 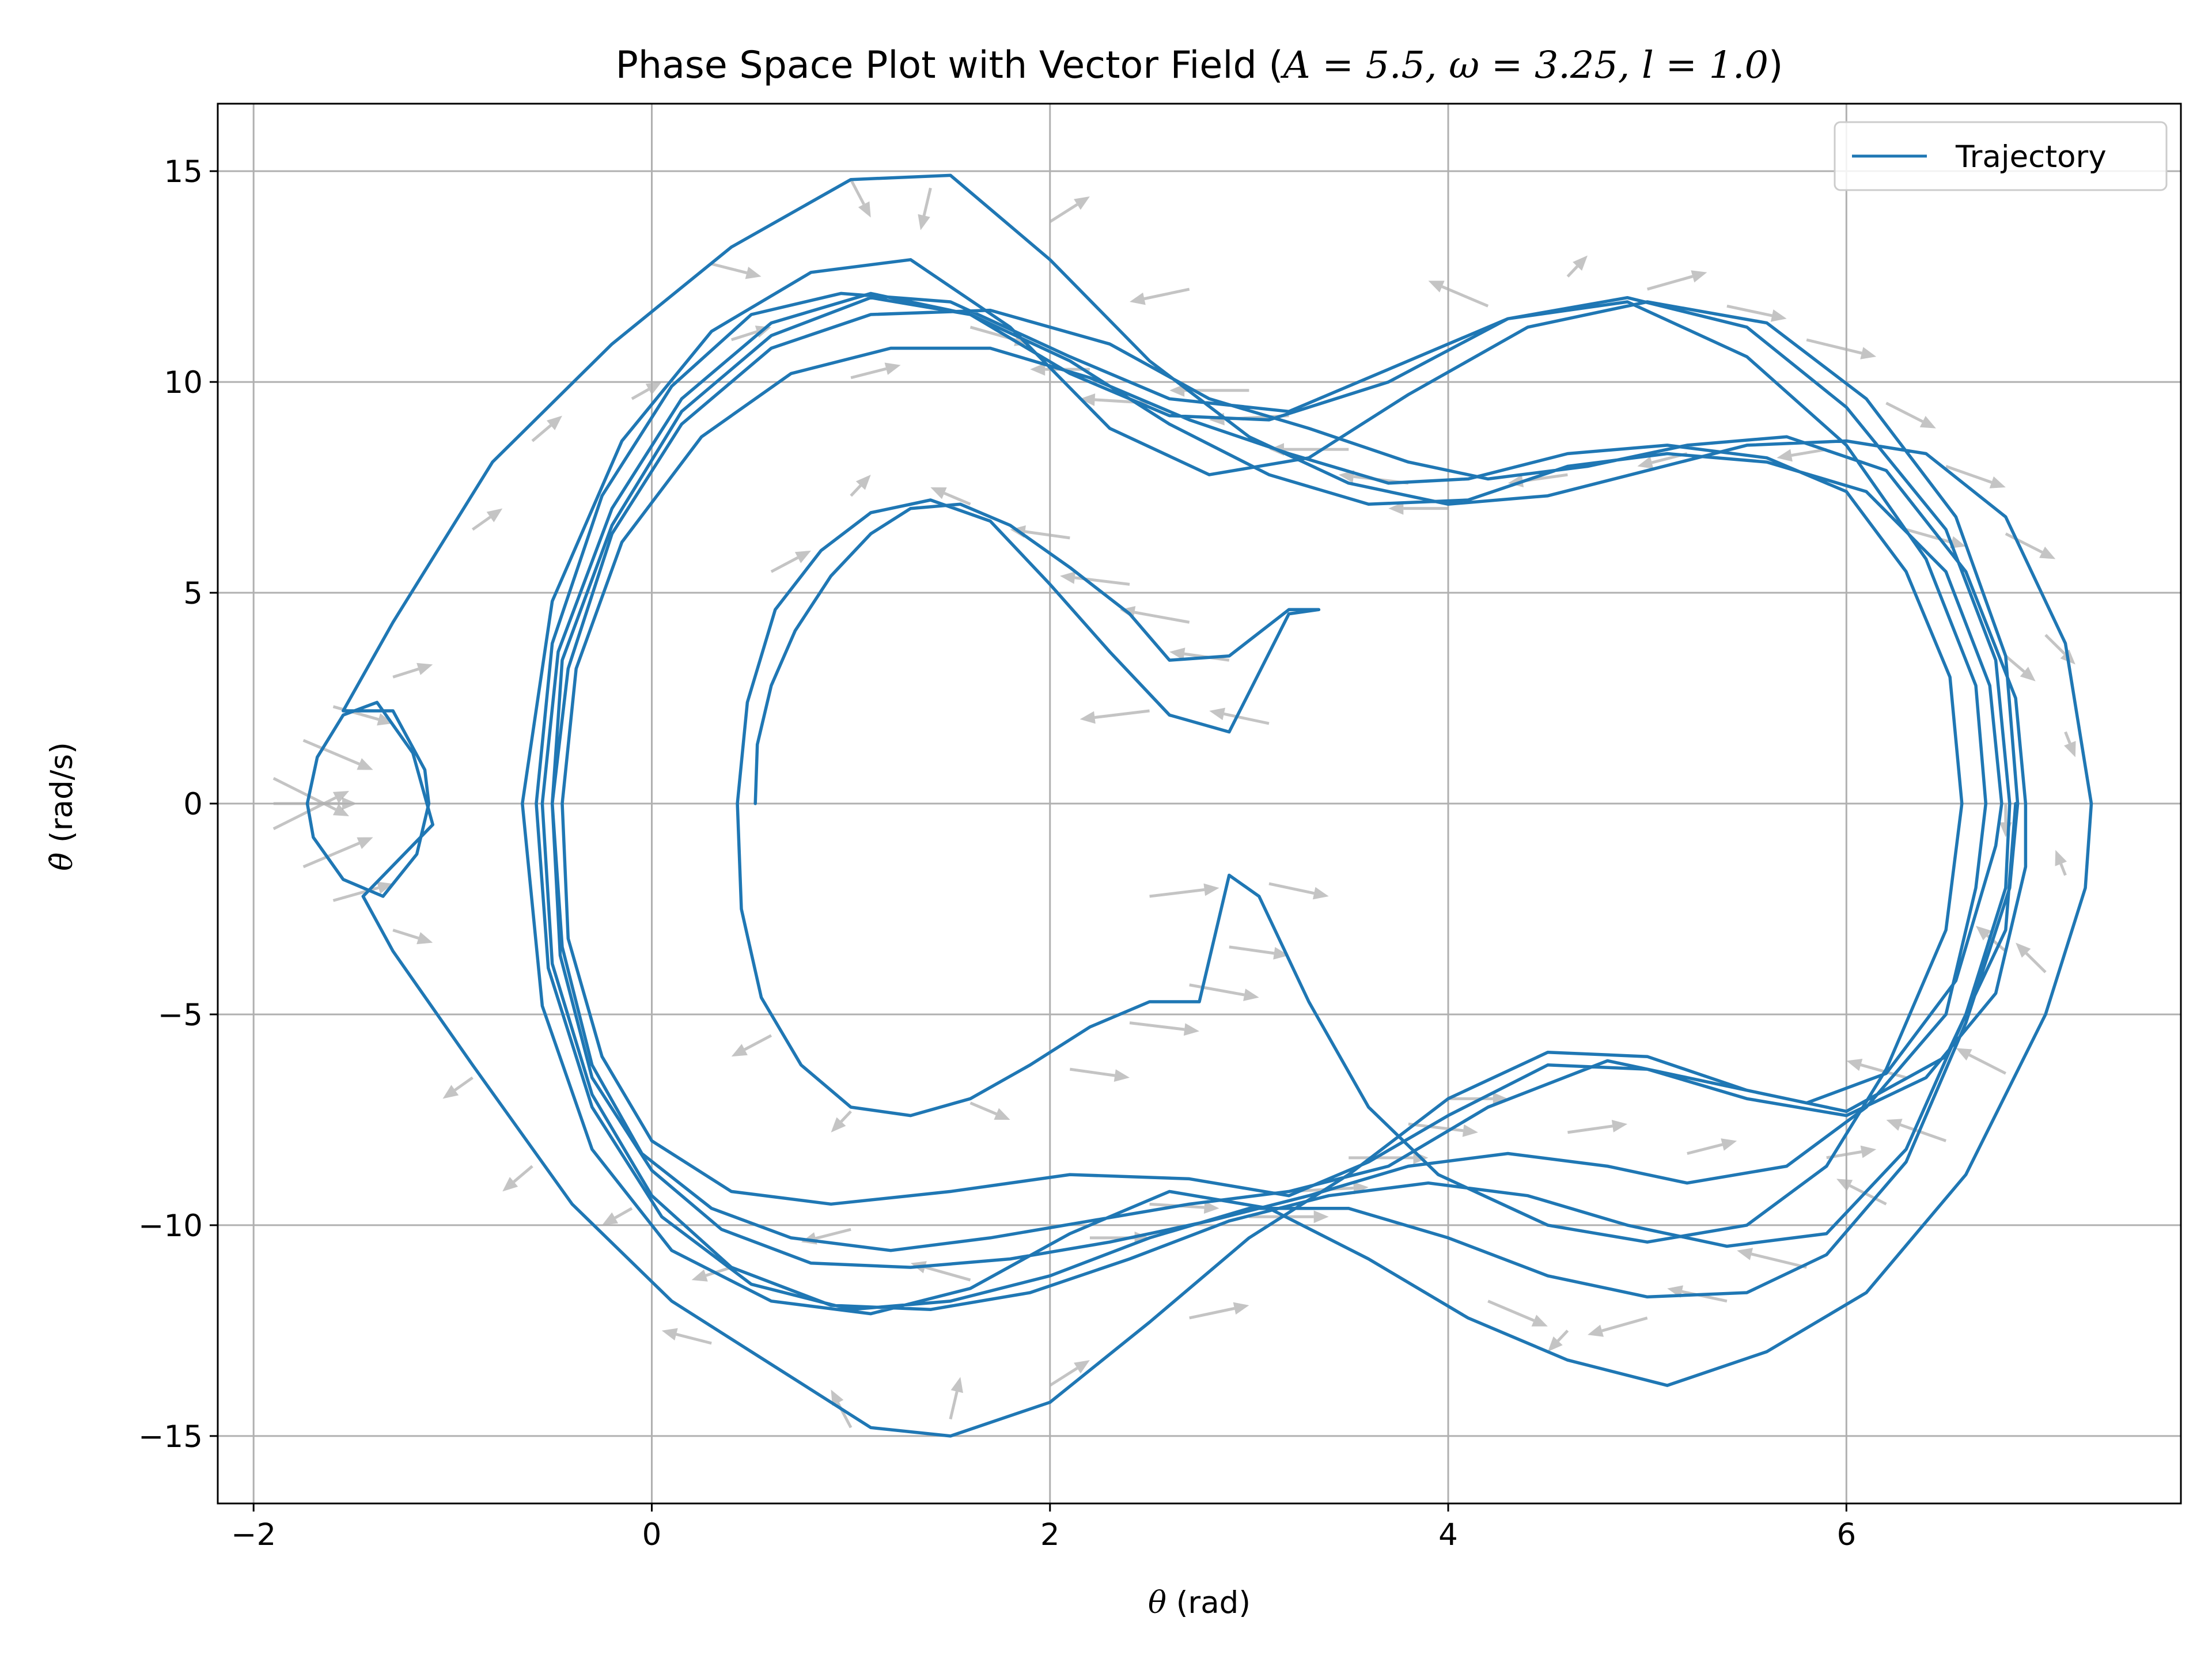 I want to click on x-tick-label: 2, so click(x=1050, y=1534).